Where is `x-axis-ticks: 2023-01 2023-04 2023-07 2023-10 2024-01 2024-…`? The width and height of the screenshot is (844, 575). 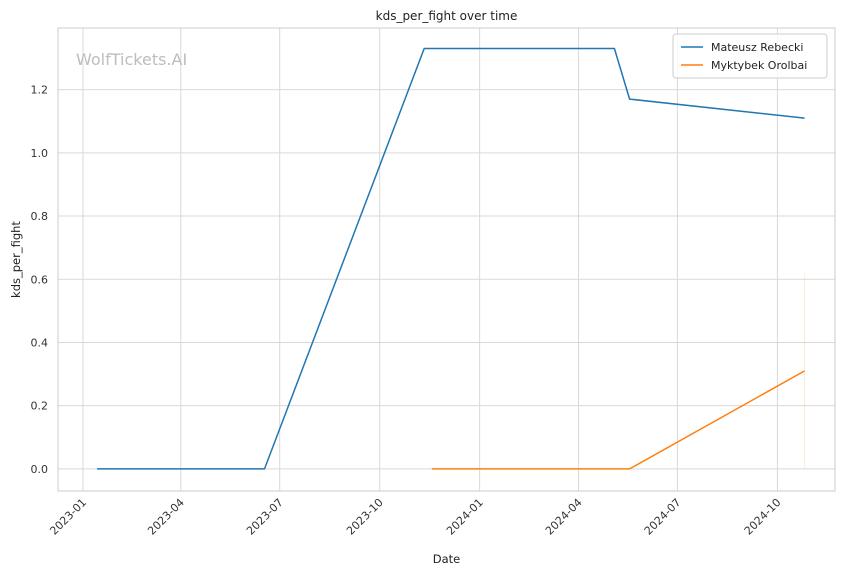
x-axis-ticks: 2023-01 2023-04 2023-07 2023-10 2024-01 2024-… is located at coordinates (415, 517).